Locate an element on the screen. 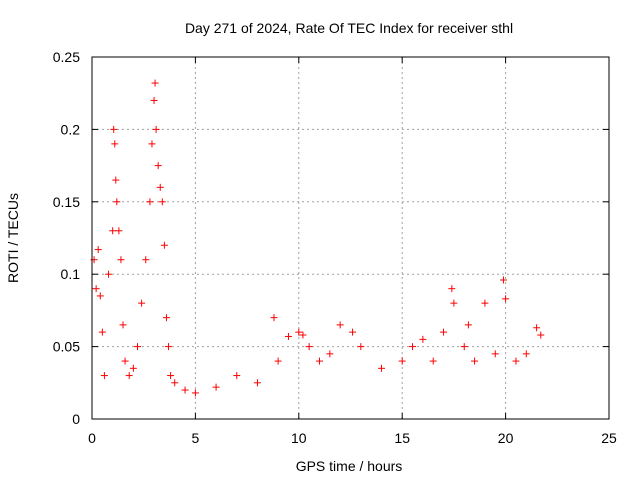  x-tick-label: 5 is located at coordinates (196, 438).